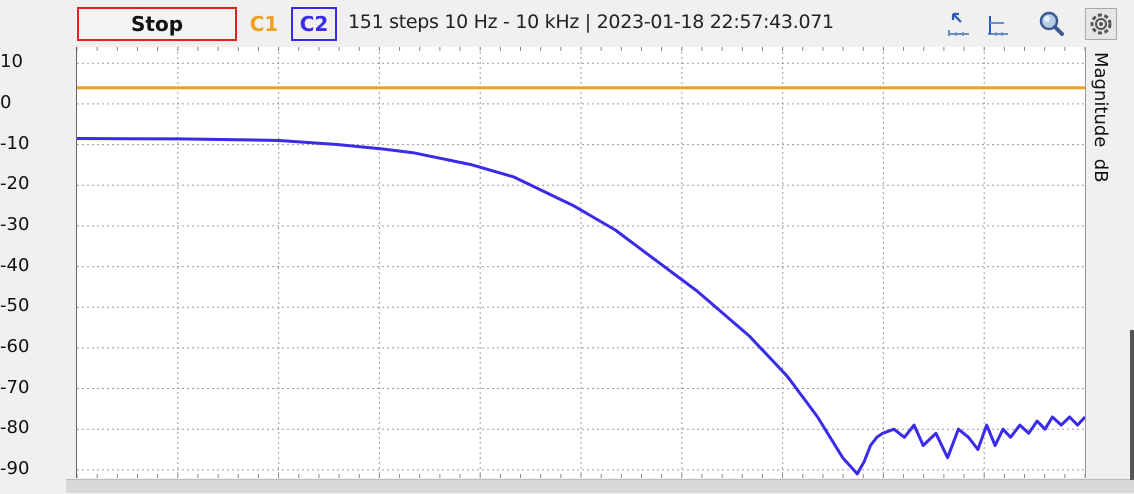 The image size is (1134, 494). What do you see at coordinates (6, 102) in the screenshot?
I see `y-tick-label: 0` at bounding box center [6, 102].